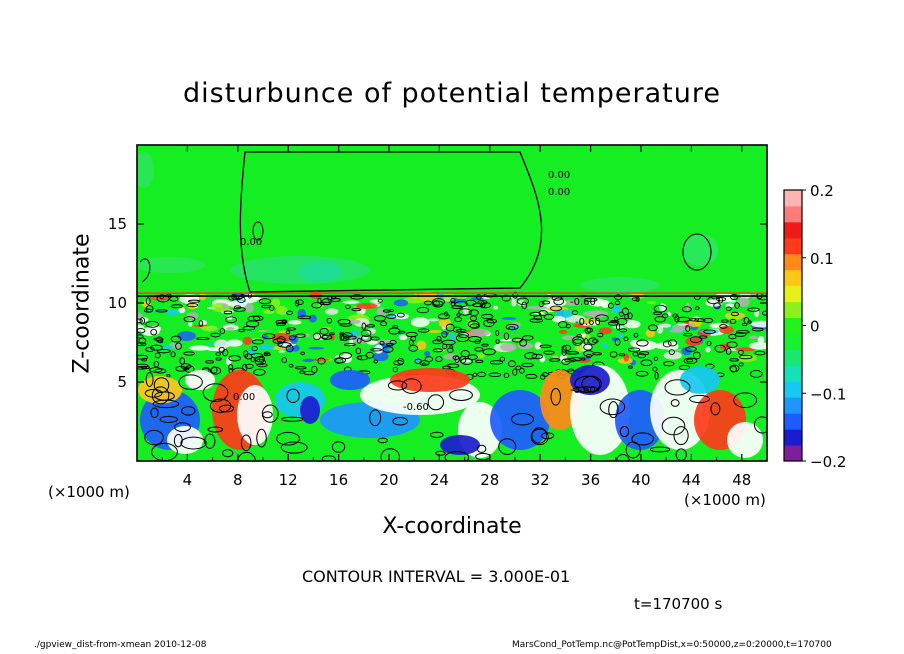  Describe the element at coordinates (583, 390) in the screenshot. I see `contour-label: -0.60` at that location.